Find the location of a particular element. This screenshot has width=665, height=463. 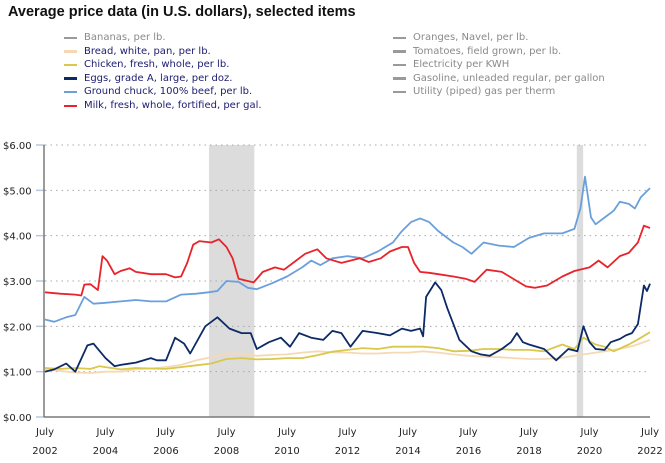

legend-item: Electricity per KWH is located at coordinates (499, 65).